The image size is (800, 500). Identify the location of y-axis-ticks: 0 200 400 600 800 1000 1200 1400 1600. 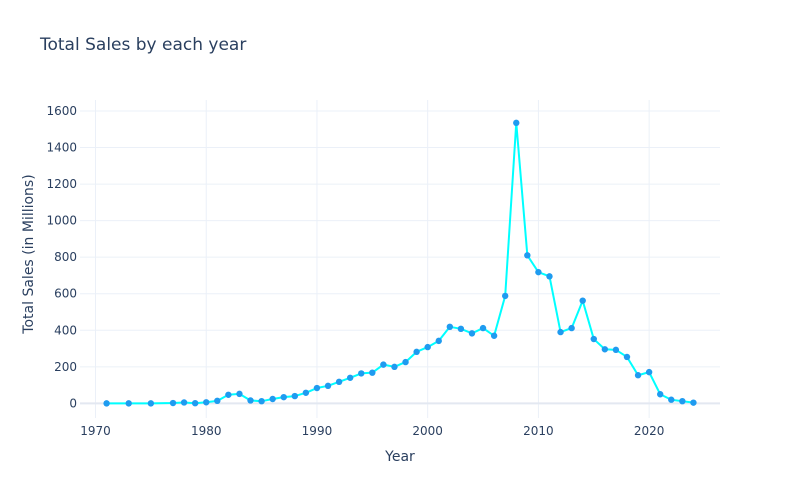
(61, 257).